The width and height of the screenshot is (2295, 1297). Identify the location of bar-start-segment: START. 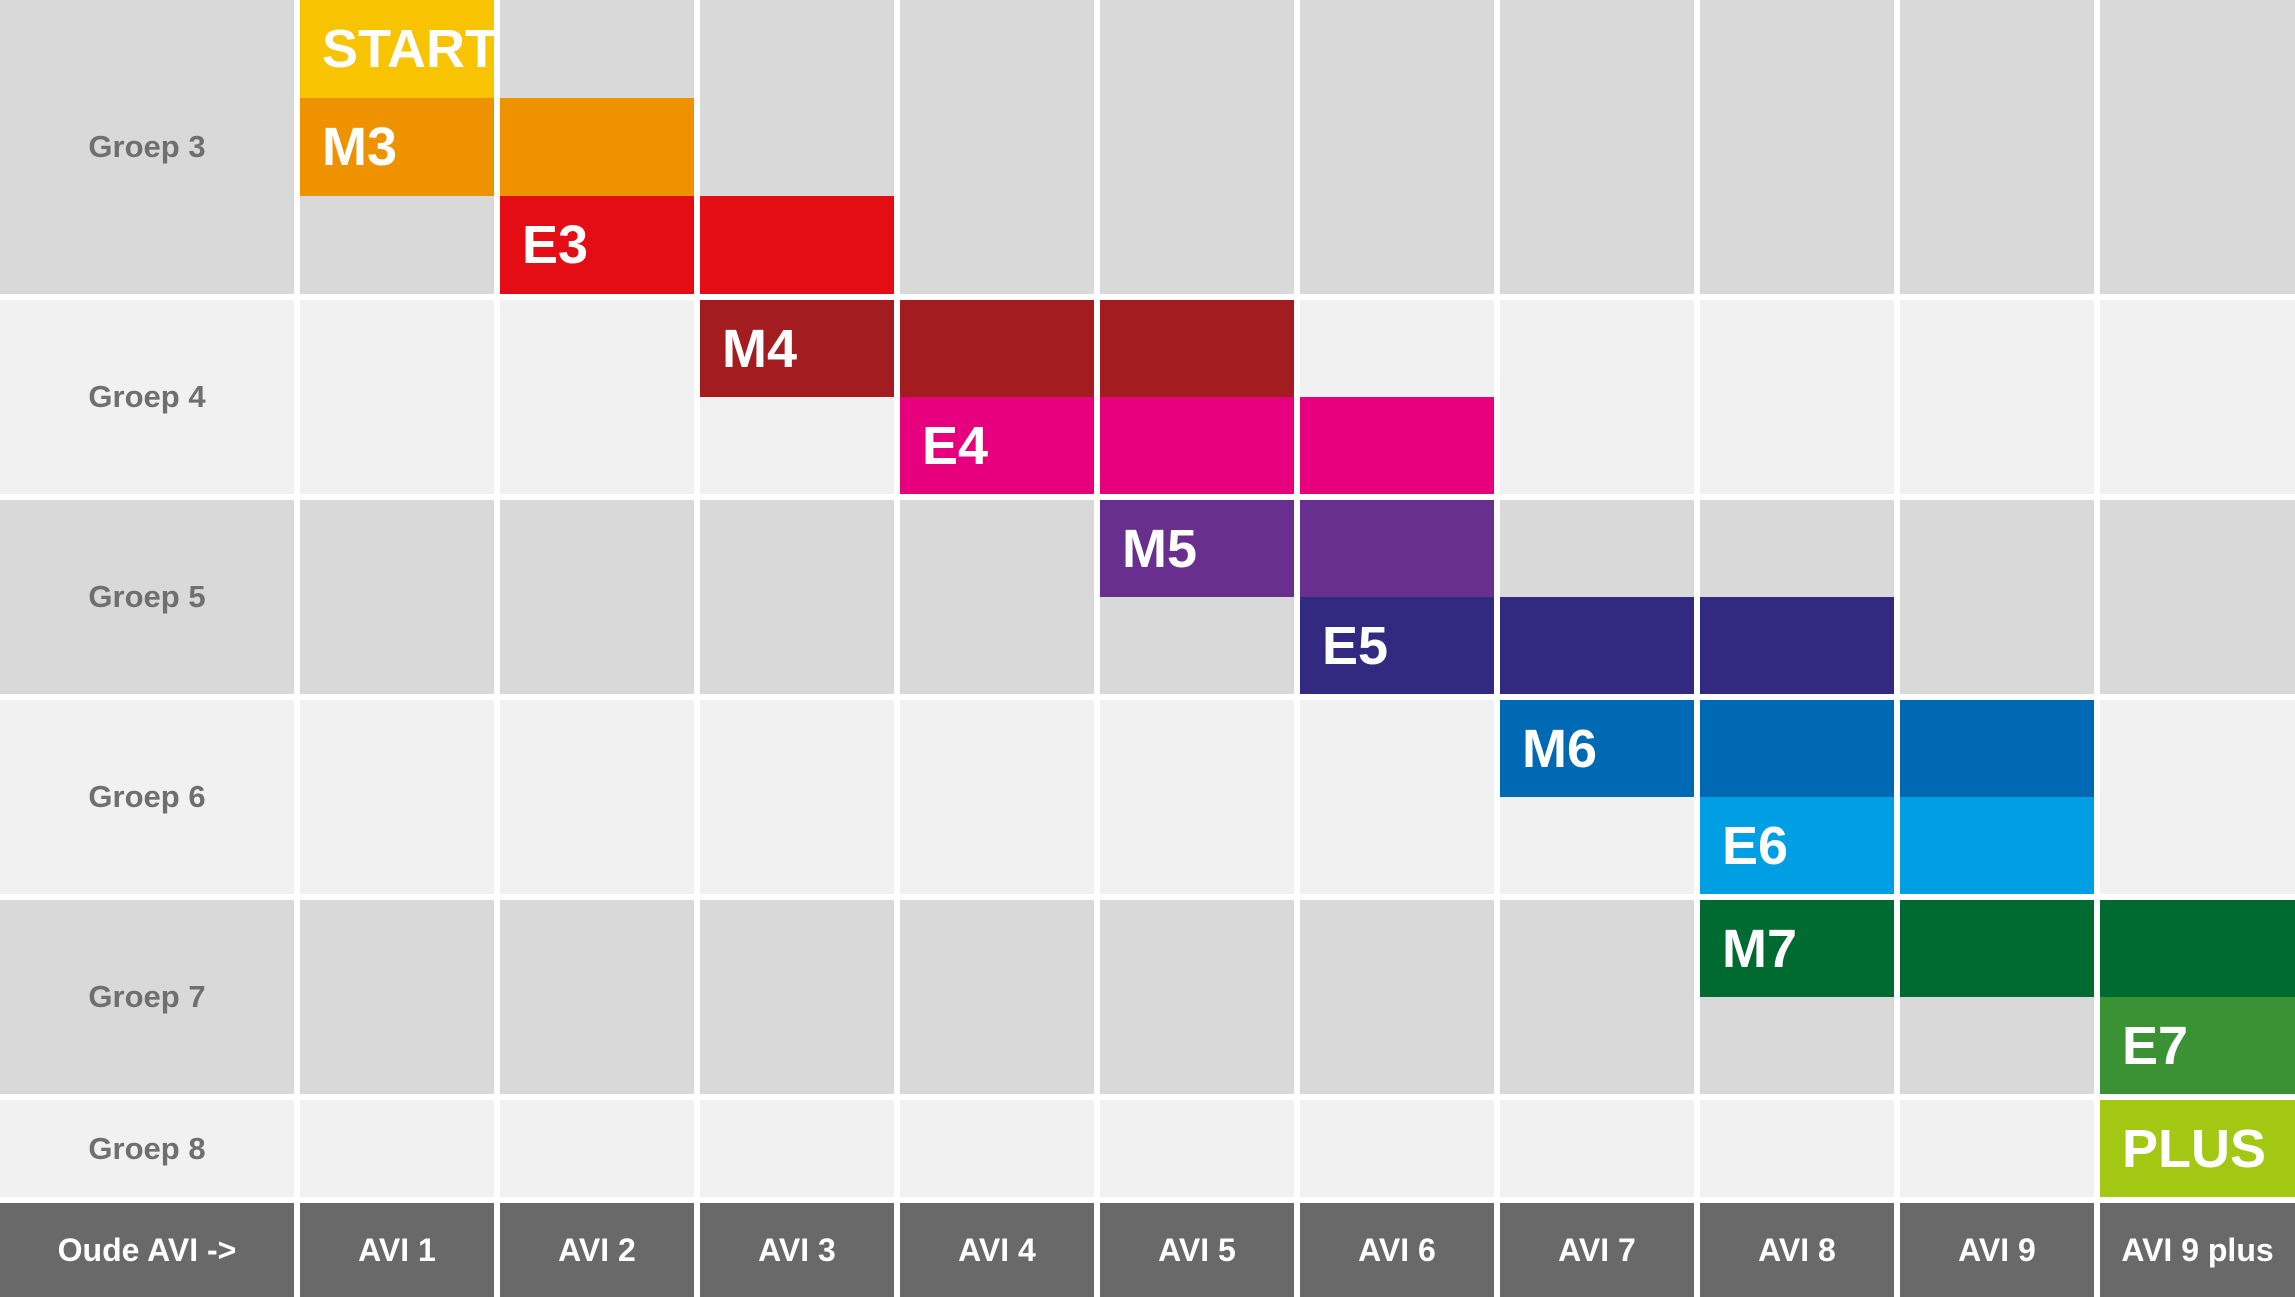
(397, 49).